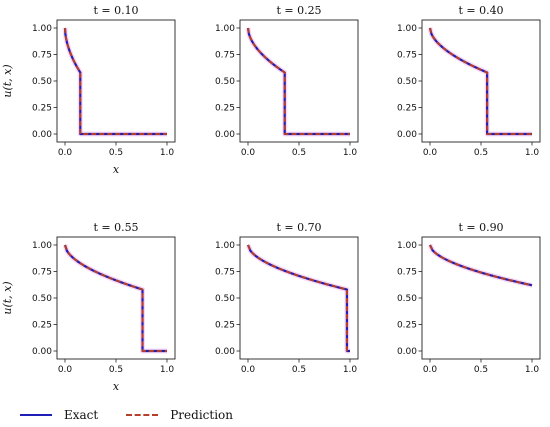 Image resolution: width=550 pixels, height=427 pixels. I want to click on panel-title: t = 0.40, so click(480, 10).